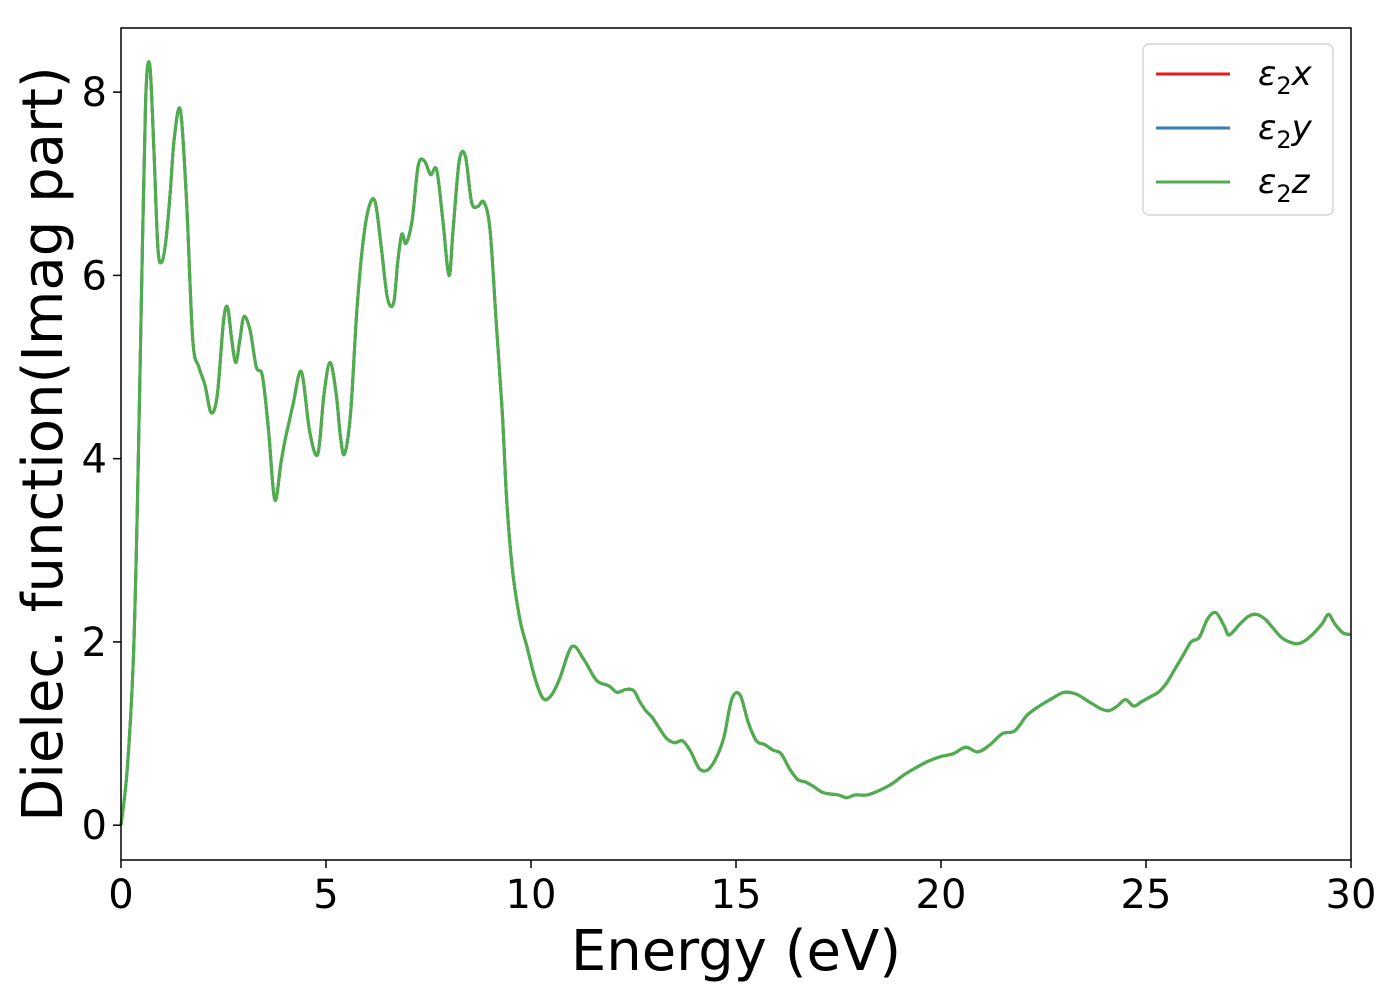 The image size is (1400, 1005). Describe the element at coordinates (1146, 895) in the screenshot. I see `x-tick-label: 25` at that location.